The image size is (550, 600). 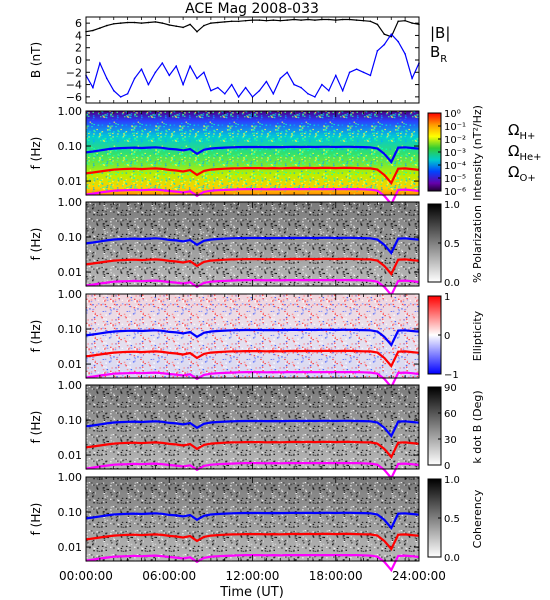 What do you see at coordinates (438, 54) in the screenshot?
I see `legend-item: BR` at bounding box center [438, 54].